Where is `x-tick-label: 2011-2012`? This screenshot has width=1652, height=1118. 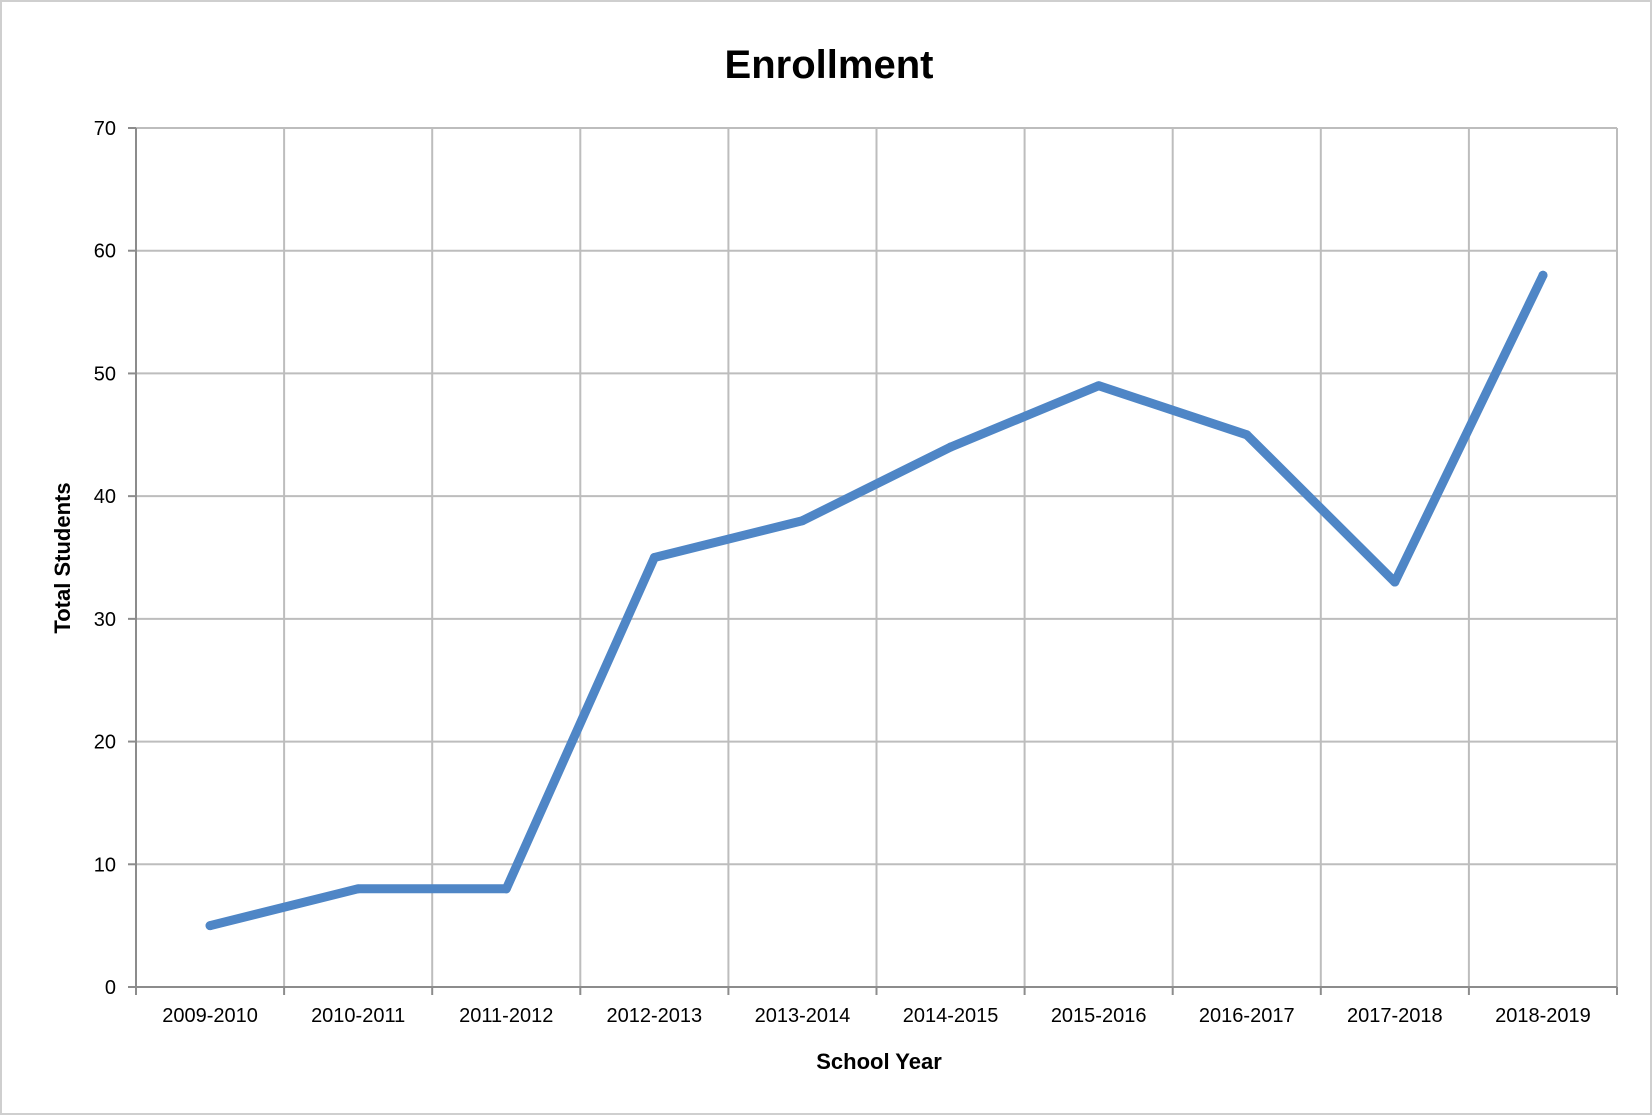
x-tick-label: 2011-2012 is located at coordinates (506, 1016).